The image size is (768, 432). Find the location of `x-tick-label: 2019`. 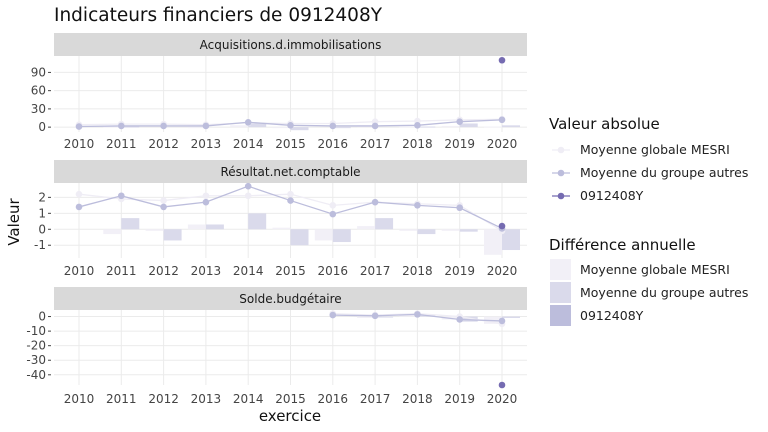

x-tick-label: 2019 is located at coordinates (459, 399).